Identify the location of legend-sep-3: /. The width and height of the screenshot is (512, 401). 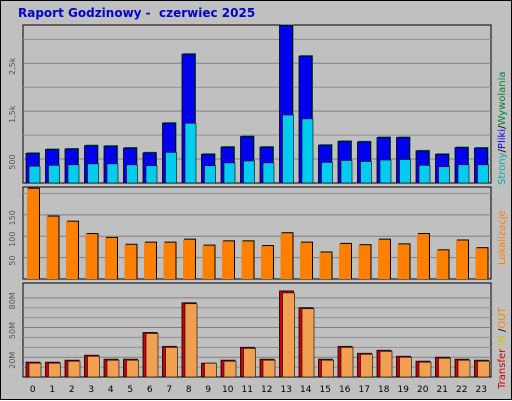
(502, 330).